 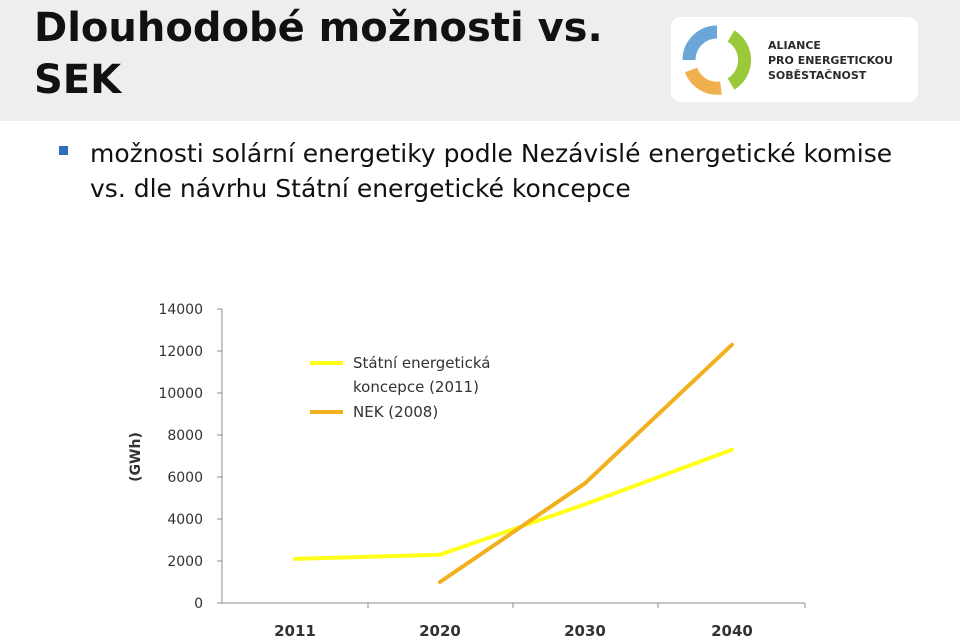 I want to click on legend-label: Státní energetická koncepce (2011), so click(x=421, y=375).